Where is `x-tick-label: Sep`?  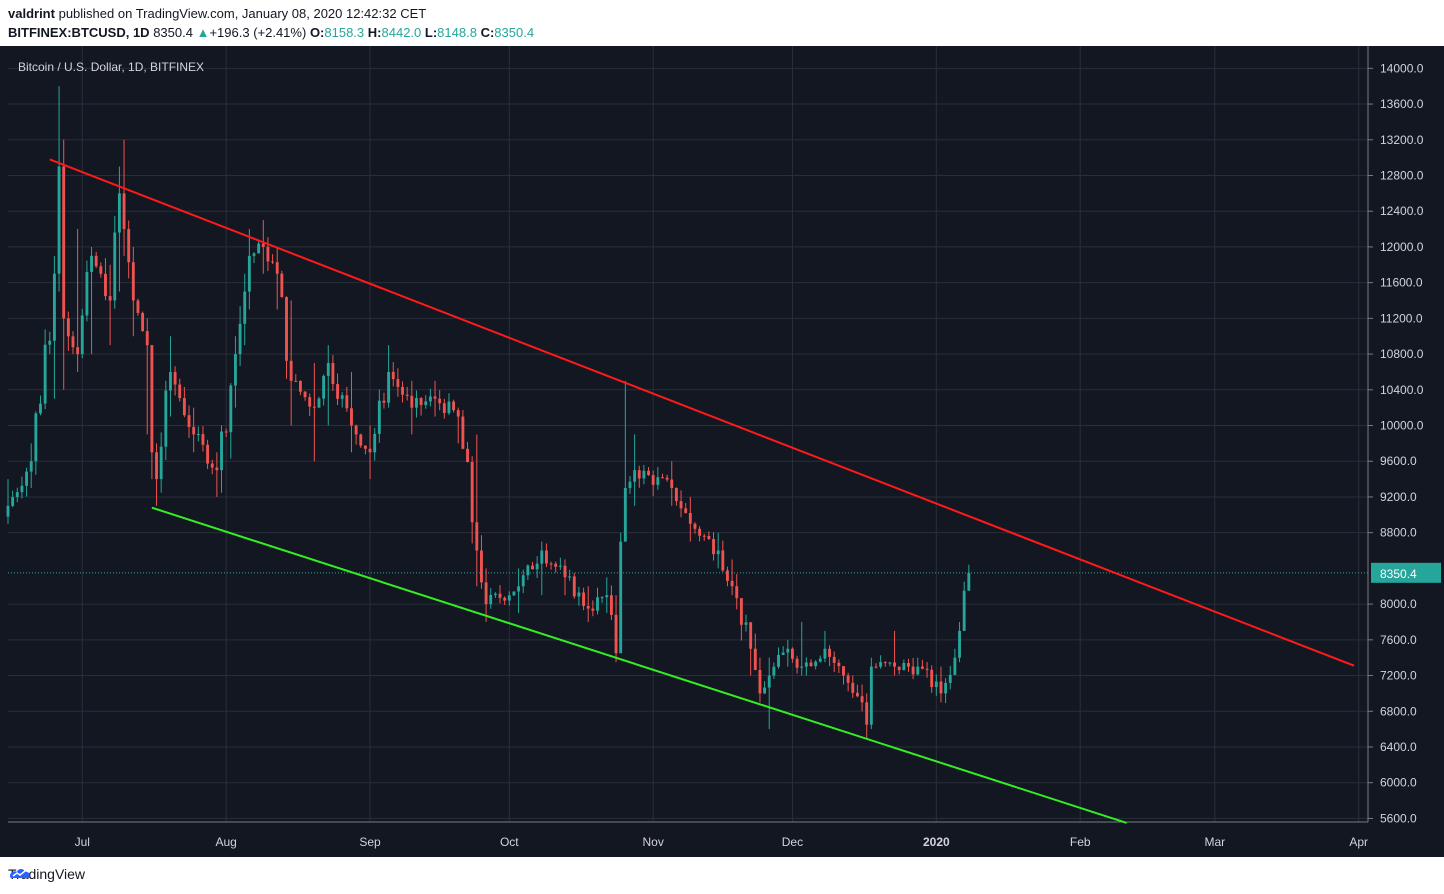
x-tick-label: Sep is located at coordinates (370, 842).